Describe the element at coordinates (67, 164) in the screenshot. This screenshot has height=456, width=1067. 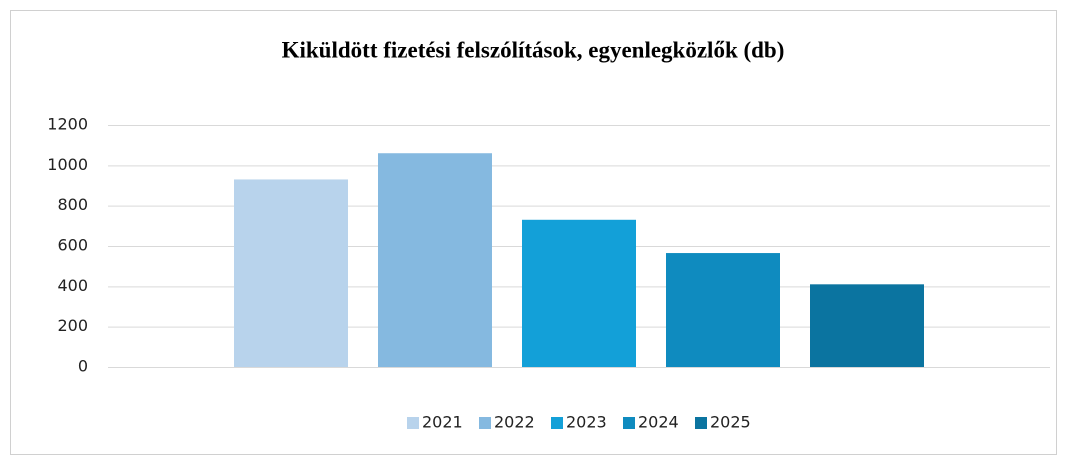
I see `y-tick-label: 1000` at that location.